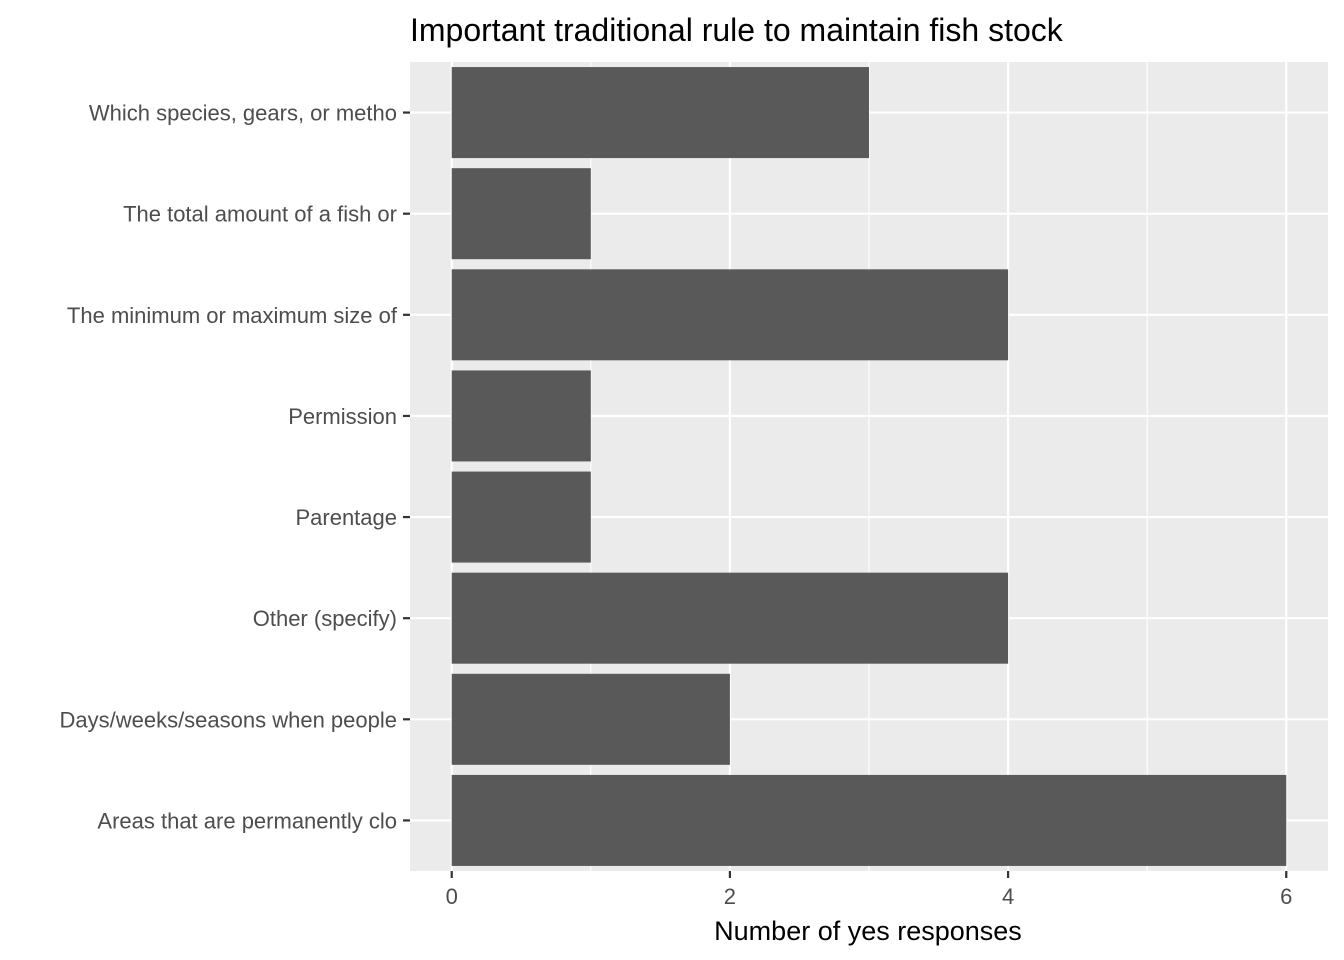  I want to click on y-tick-label: Days/weeks/seasons when people, so click(228, 719).